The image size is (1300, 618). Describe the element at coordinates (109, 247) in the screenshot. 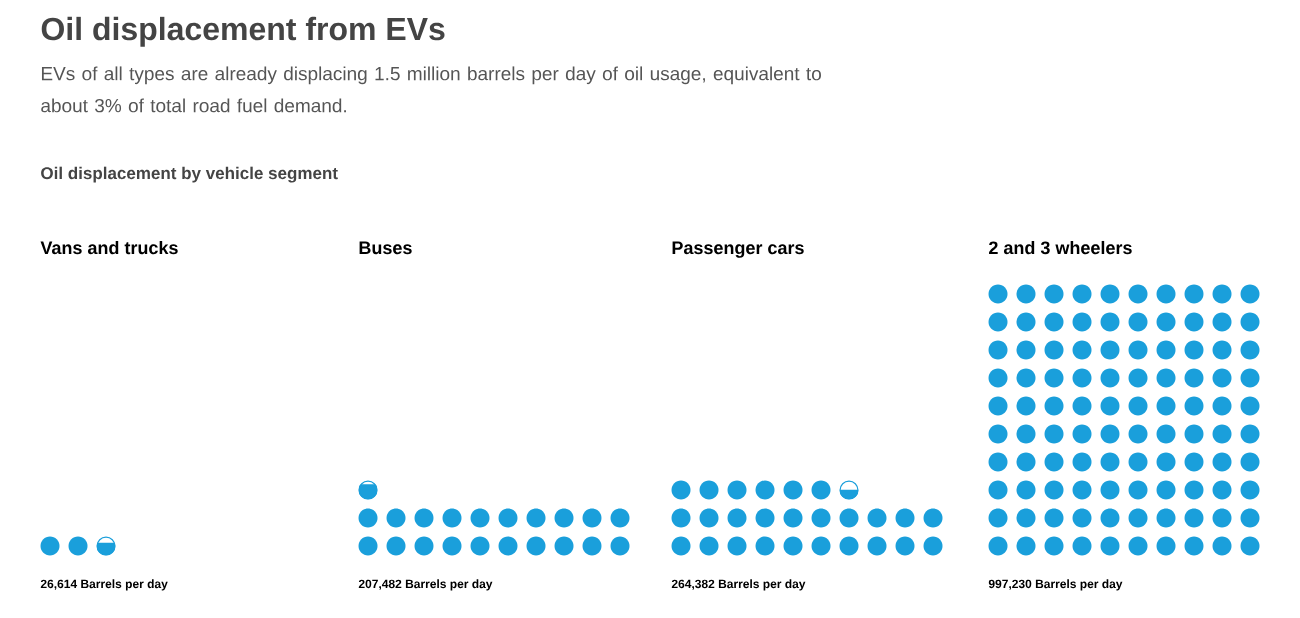

I see `category-label: Vans and trucks` at that location.